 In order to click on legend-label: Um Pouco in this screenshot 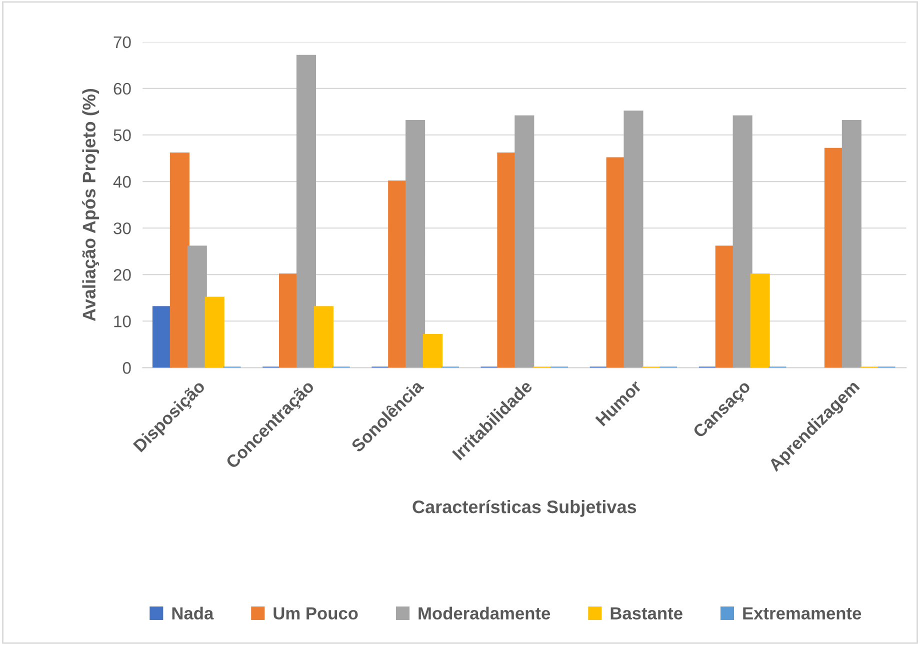, I will do `click(316, 613)`.